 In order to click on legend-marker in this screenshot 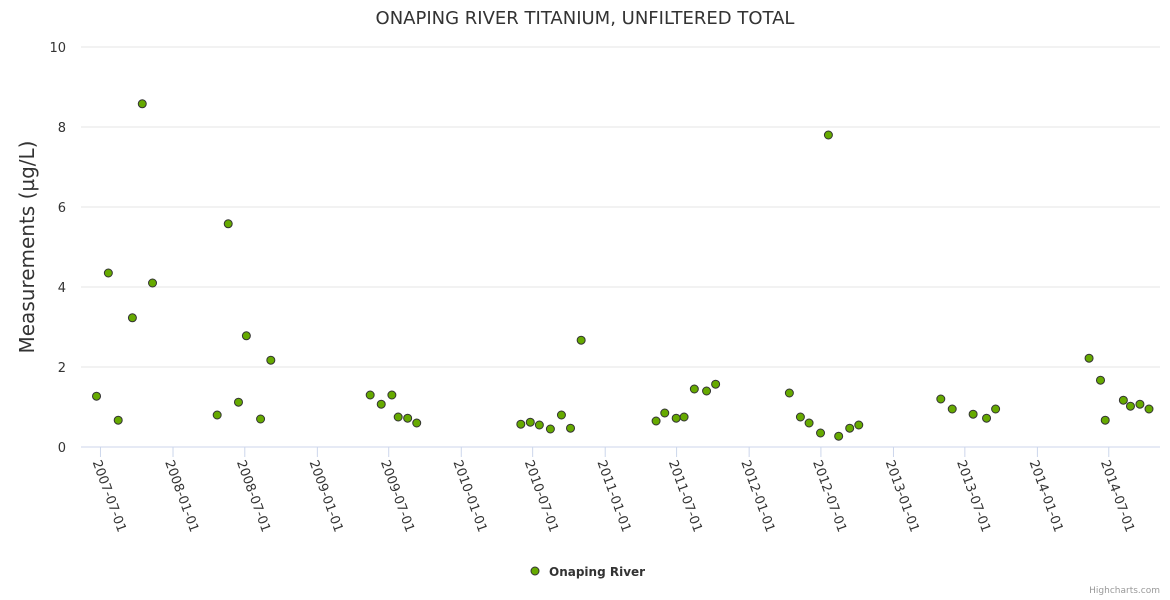, I will do `click(535, 571)`.